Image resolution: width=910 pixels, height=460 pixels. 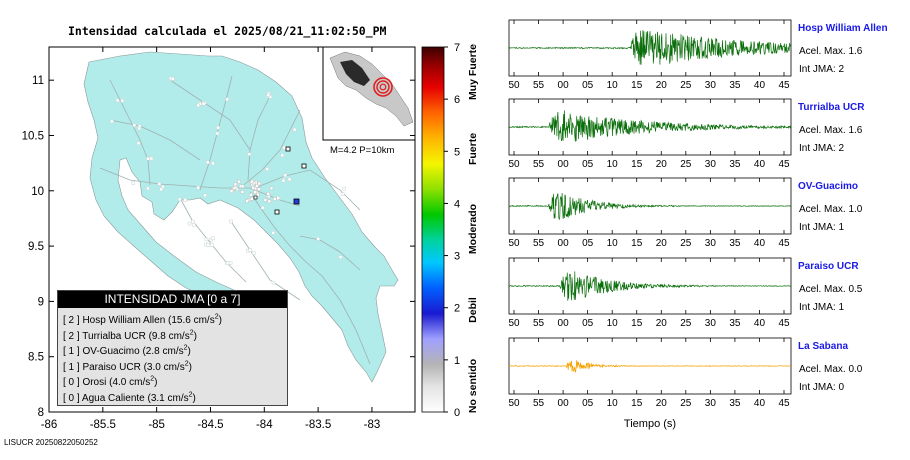 What do you see at coordinates (457, 100) in the screenshot?
I see `colorbar-tick-label: 6` at bounding box center [457, 100].